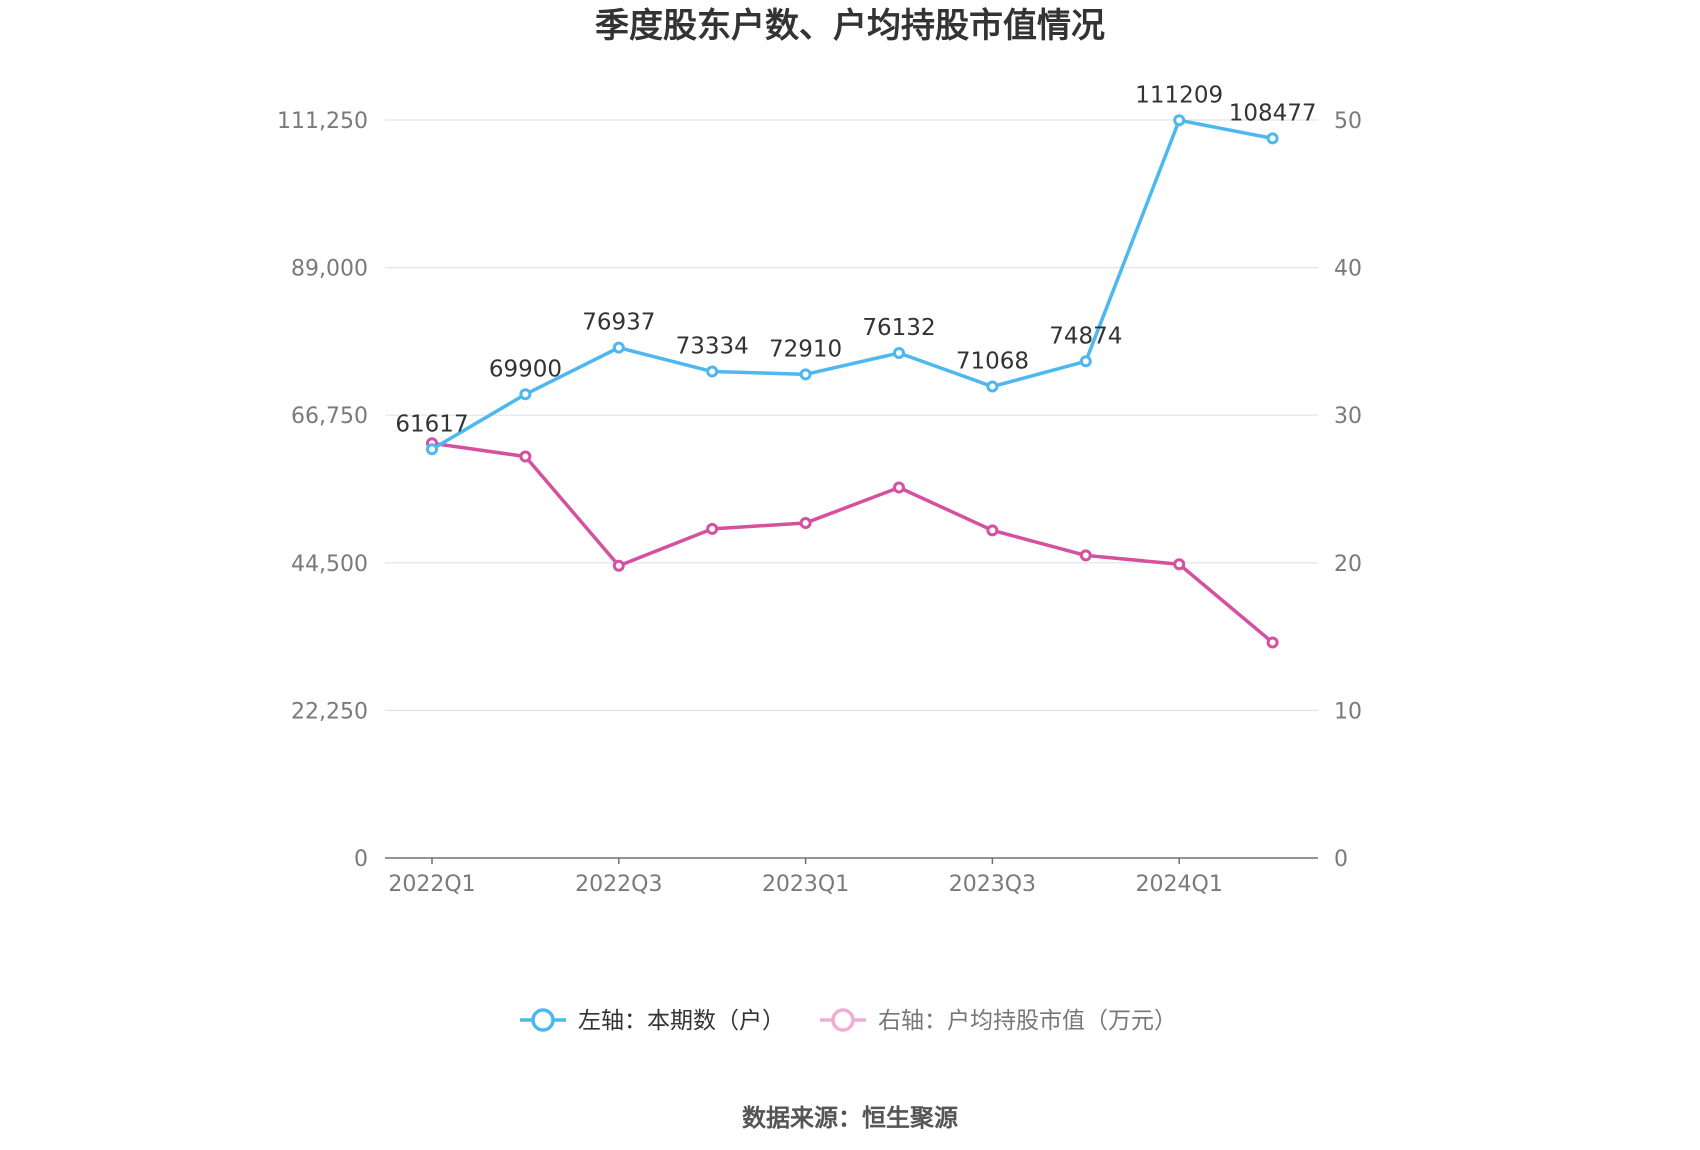  Describe the element at coordinates (1348, 711) in the screenshot. I see `right-axis-tick-label: 10` at that location.